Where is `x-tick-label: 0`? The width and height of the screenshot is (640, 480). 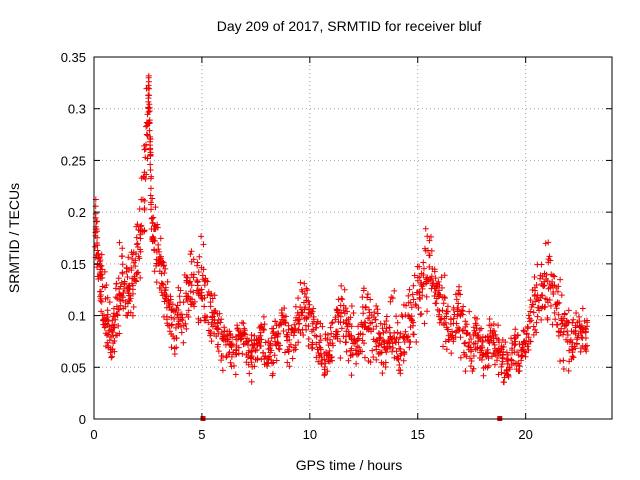 x-tick-label: 0 is located at coordinates (93, 434).